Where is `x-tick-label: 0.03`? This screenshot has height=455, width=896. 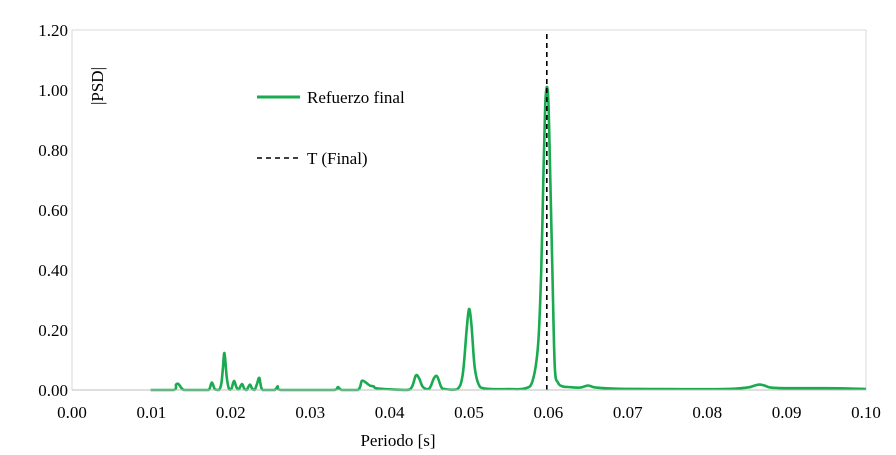 x-tick-label: 0.03 is located at coordinates (310, 412).